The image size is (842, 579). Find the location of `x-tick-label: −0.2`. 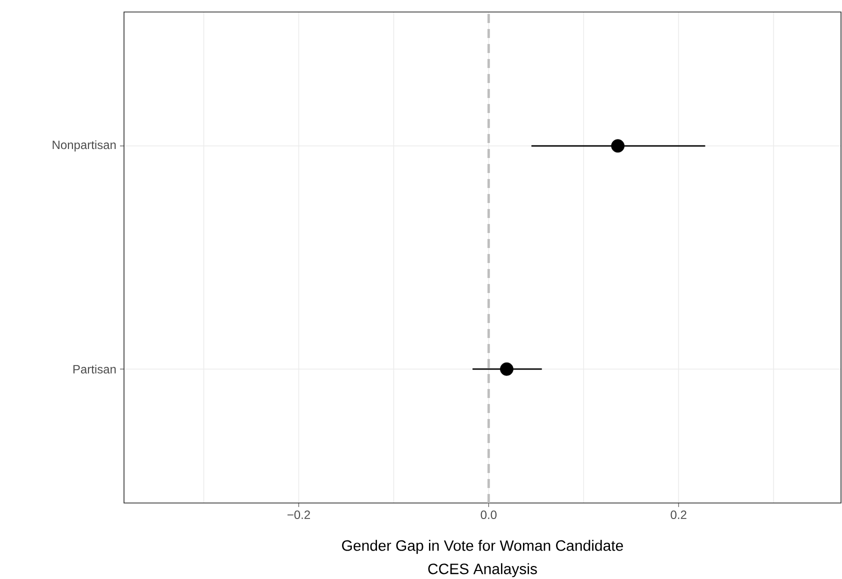

x-tick-label: −0.2 is located at coordinates (298, 515).